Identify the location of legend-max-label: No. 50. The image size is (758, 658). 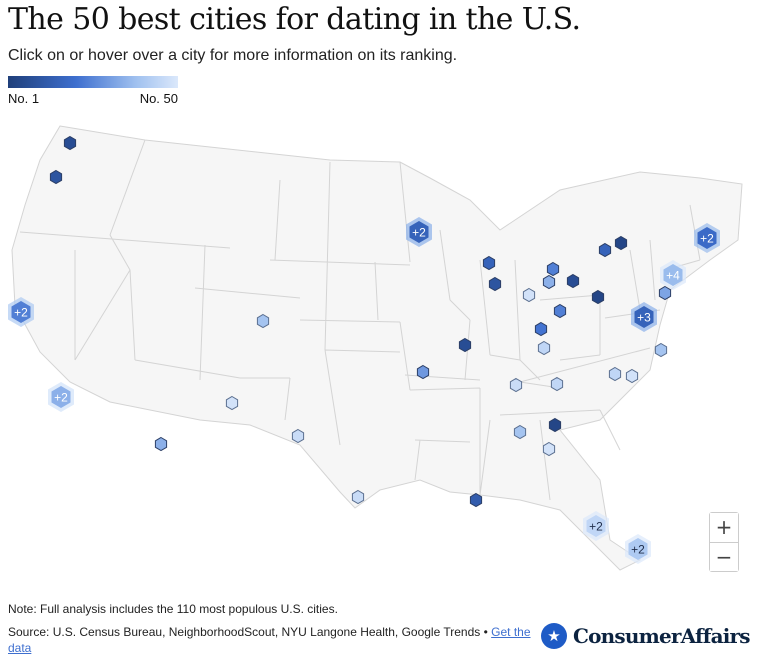
(158, 98).